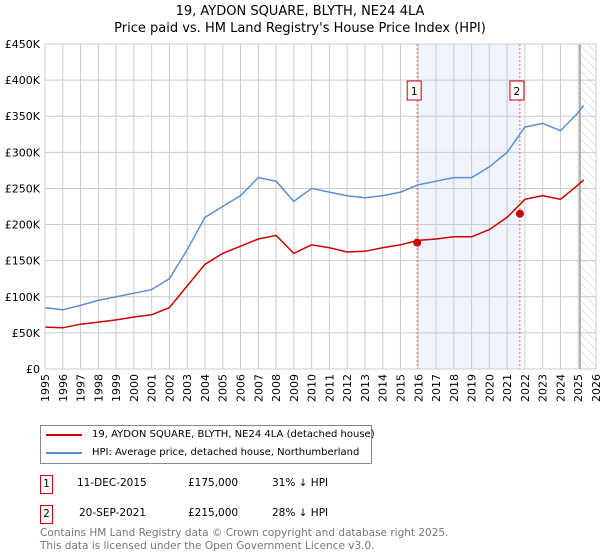  Describe the element at coordinates (300, 513) in the screenshot. I see `sale-hpi: 28% ↓ HPI` at that location.